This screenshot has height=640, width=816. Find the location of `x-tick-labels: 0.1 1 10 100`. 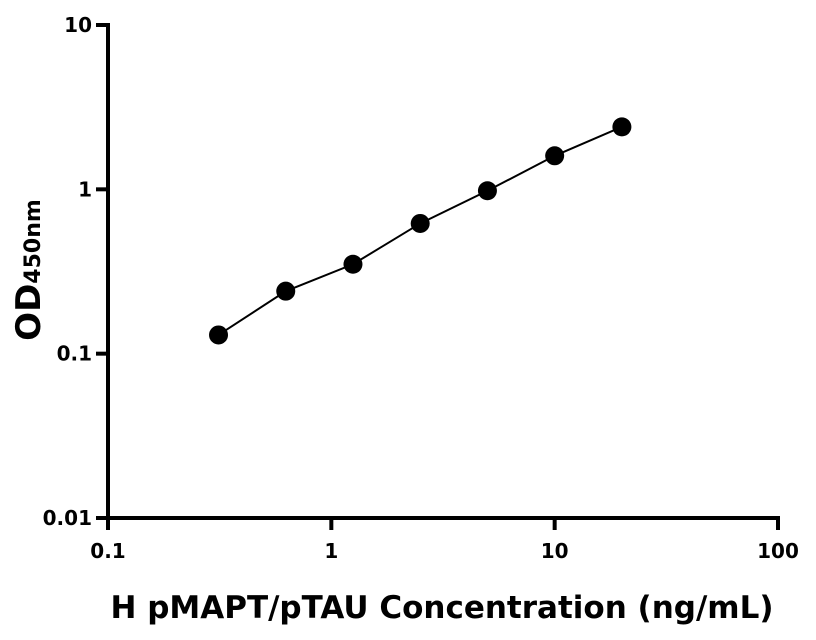

x-tick-labels: 0.1 1 10 100 is located at coordinates (444, 551).